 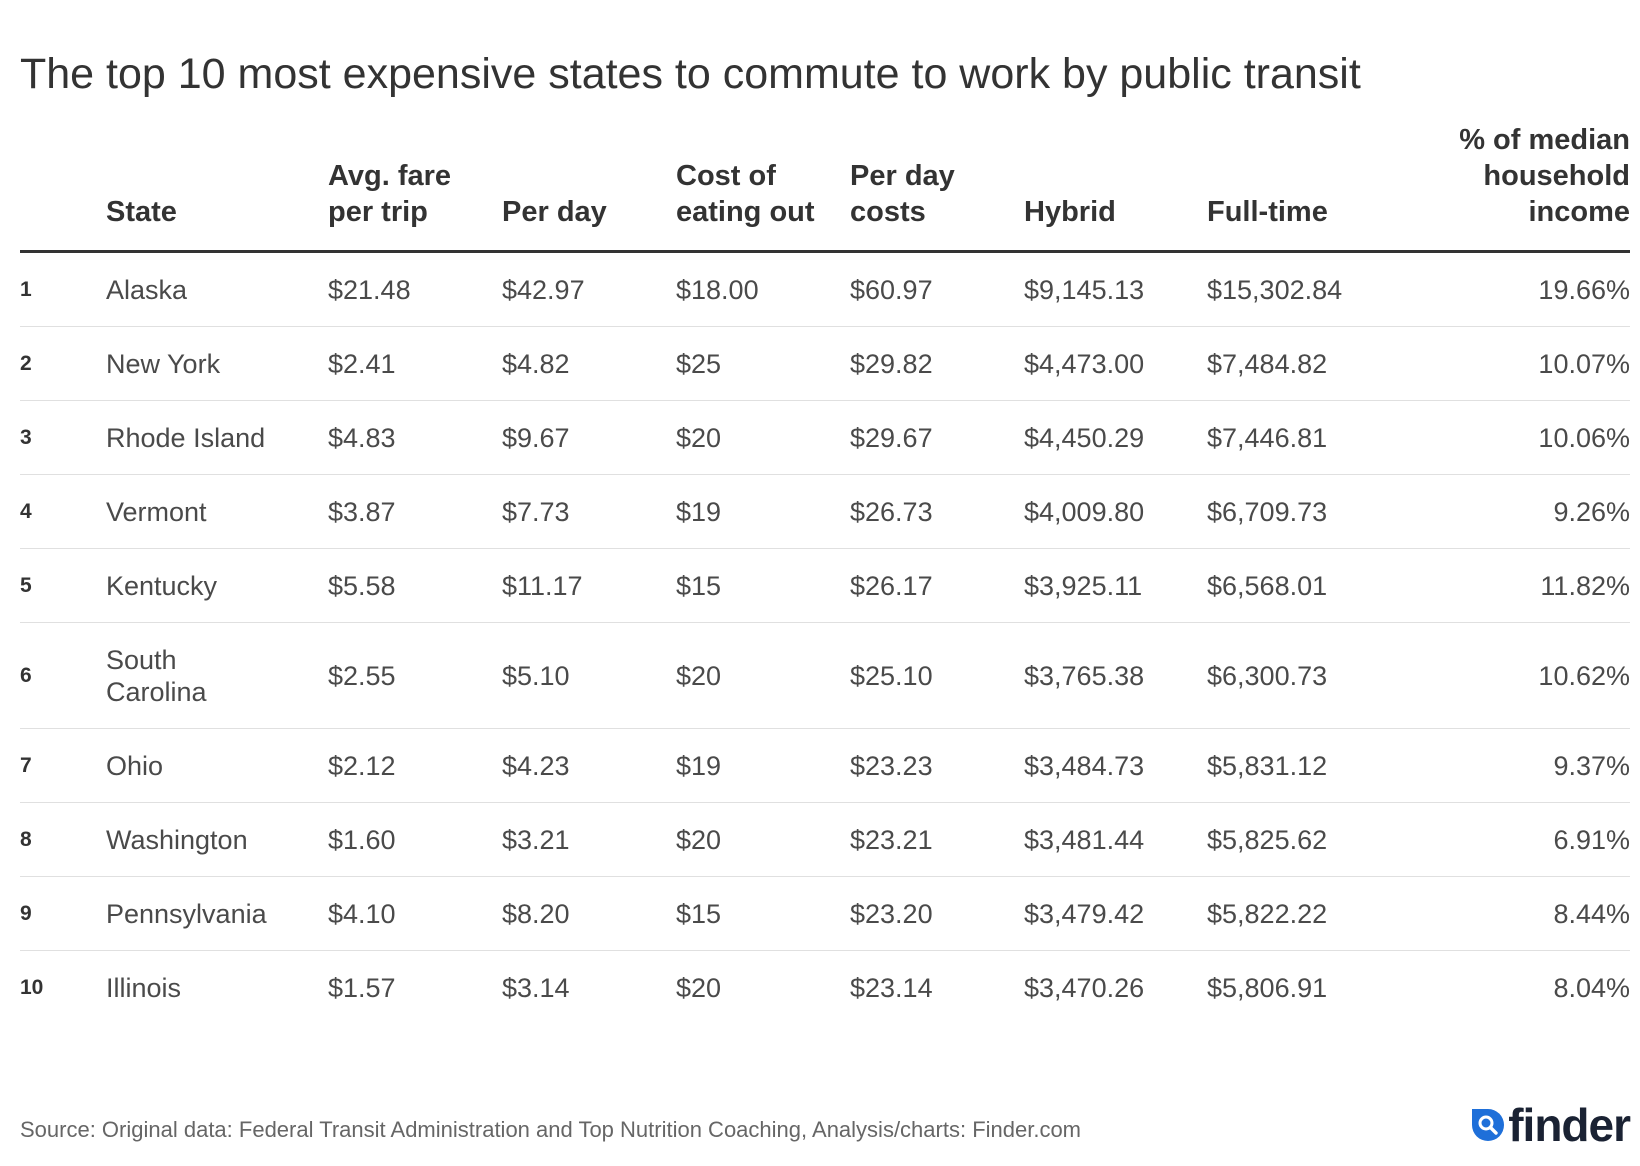 I want to click on cell-per-day: $42.97, so click(x=589, y=289).